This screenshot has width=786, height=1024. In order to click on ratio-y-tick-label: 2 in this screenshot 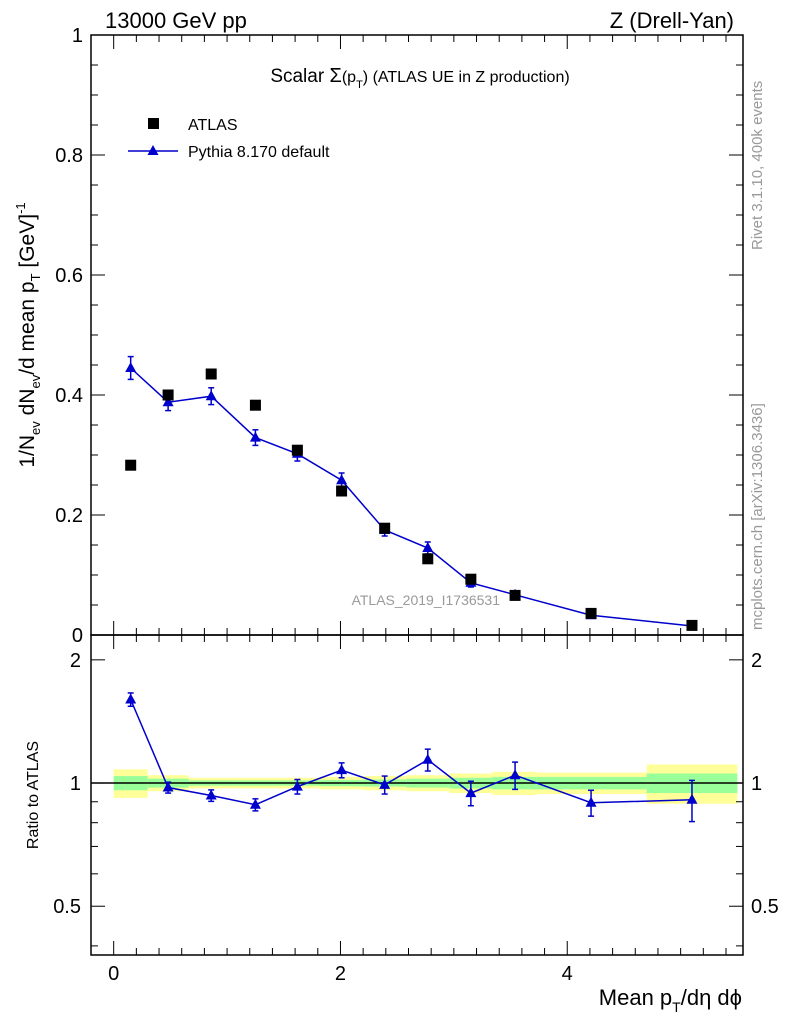, I will do `click(75, 661)`.